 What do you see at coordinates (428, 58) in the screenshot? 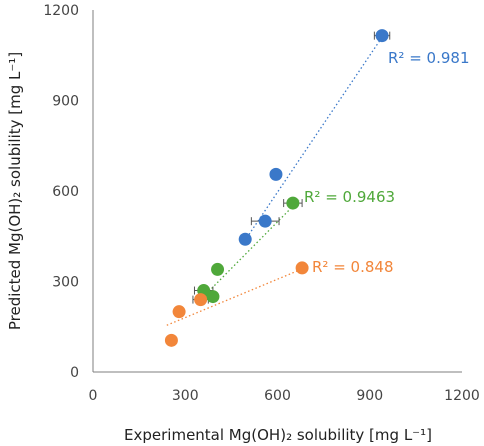
I see `r-squared-label: R² = 0.981` at bounding box center [428, 58].